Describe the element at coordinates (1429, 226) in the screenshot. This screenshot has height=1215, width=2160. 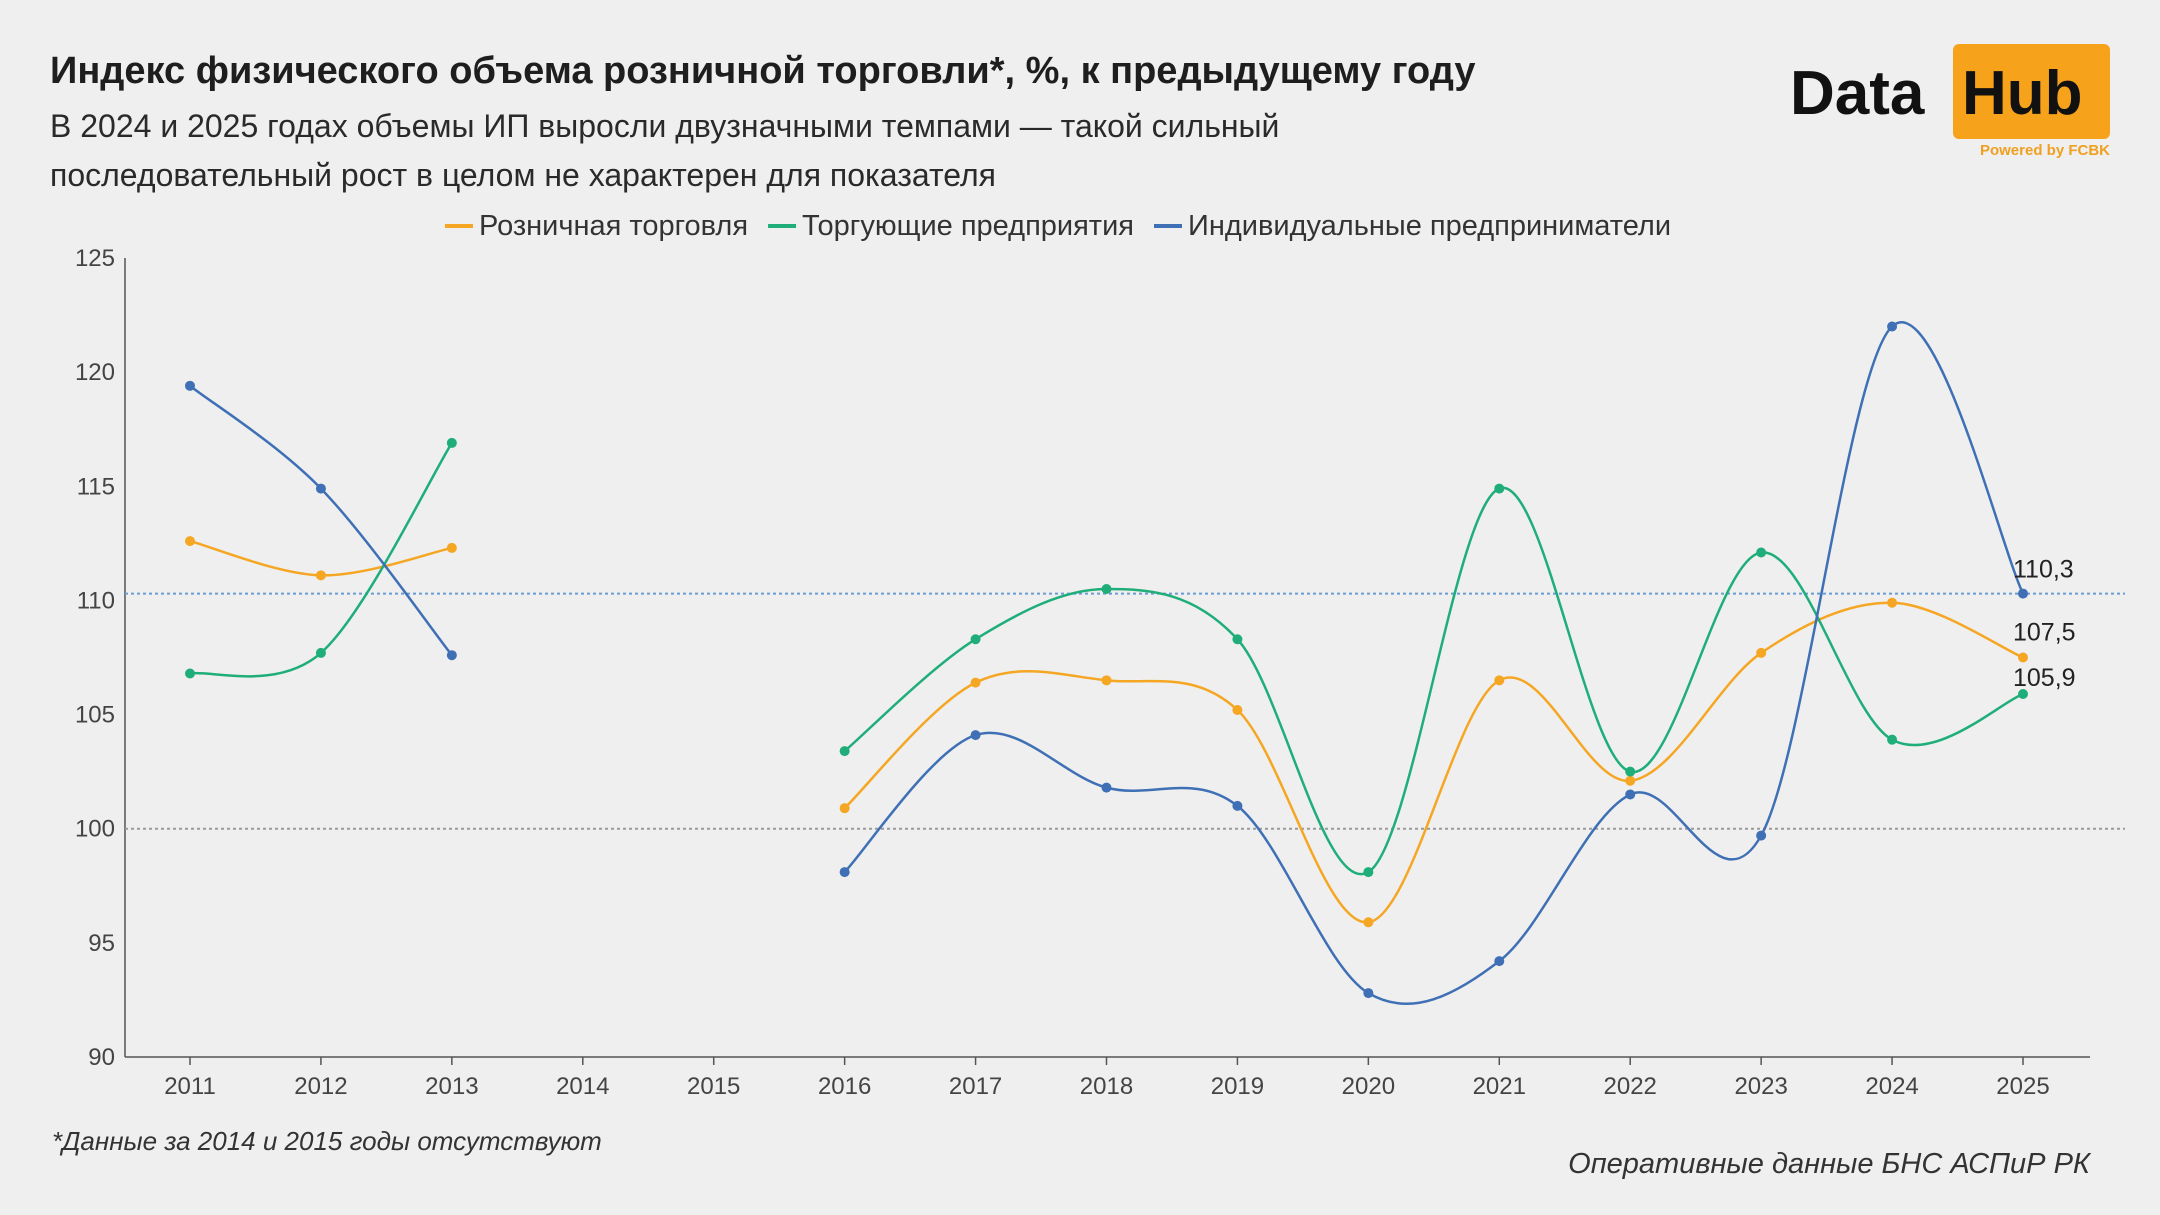
I see `legend-label: Индивидуальные предприниматели` at that location.